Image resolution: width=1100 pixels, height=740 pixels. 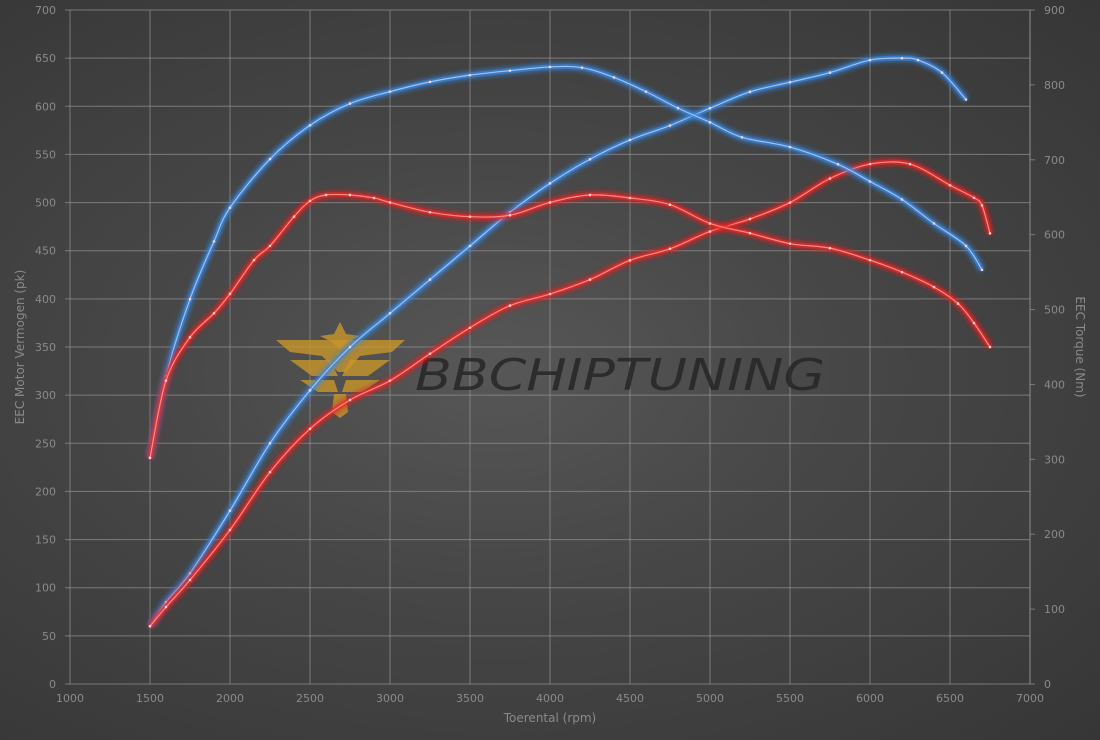 What do you see at coordinates (1054, 235) in the screenshot?
I see `y-right-tick-label: 600` at bounding box center [1054, 235].